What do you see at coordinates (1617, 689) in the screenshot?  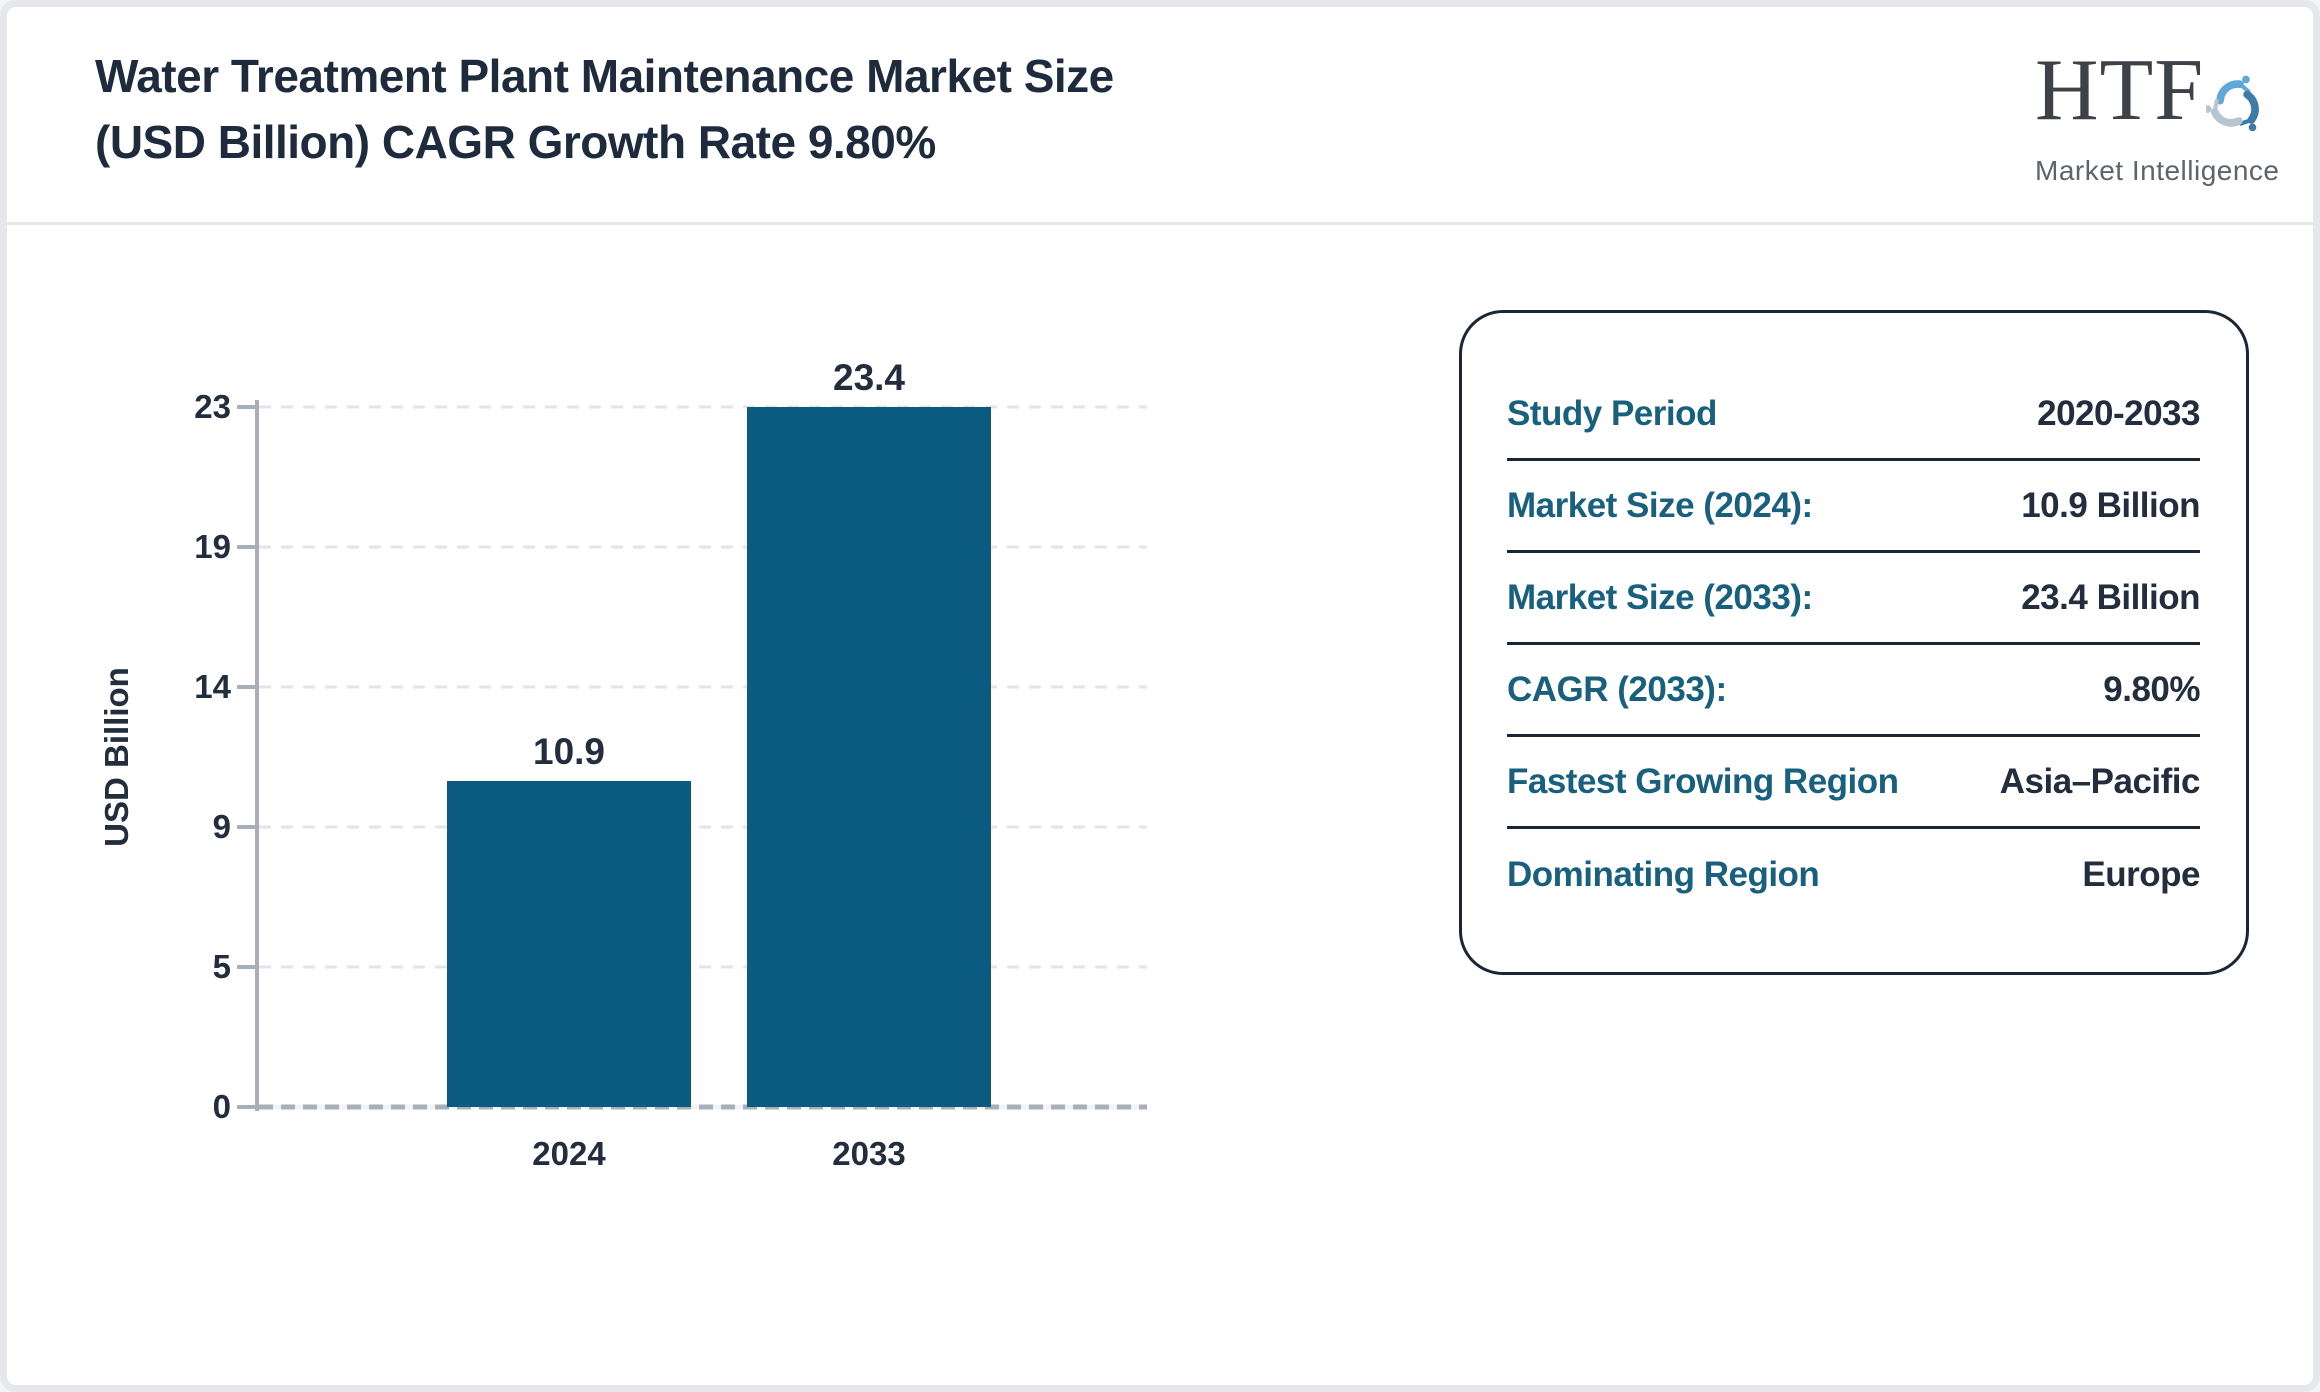 I see `info-row-label: CAGR (2033):` at bounding box center [1617, 689].